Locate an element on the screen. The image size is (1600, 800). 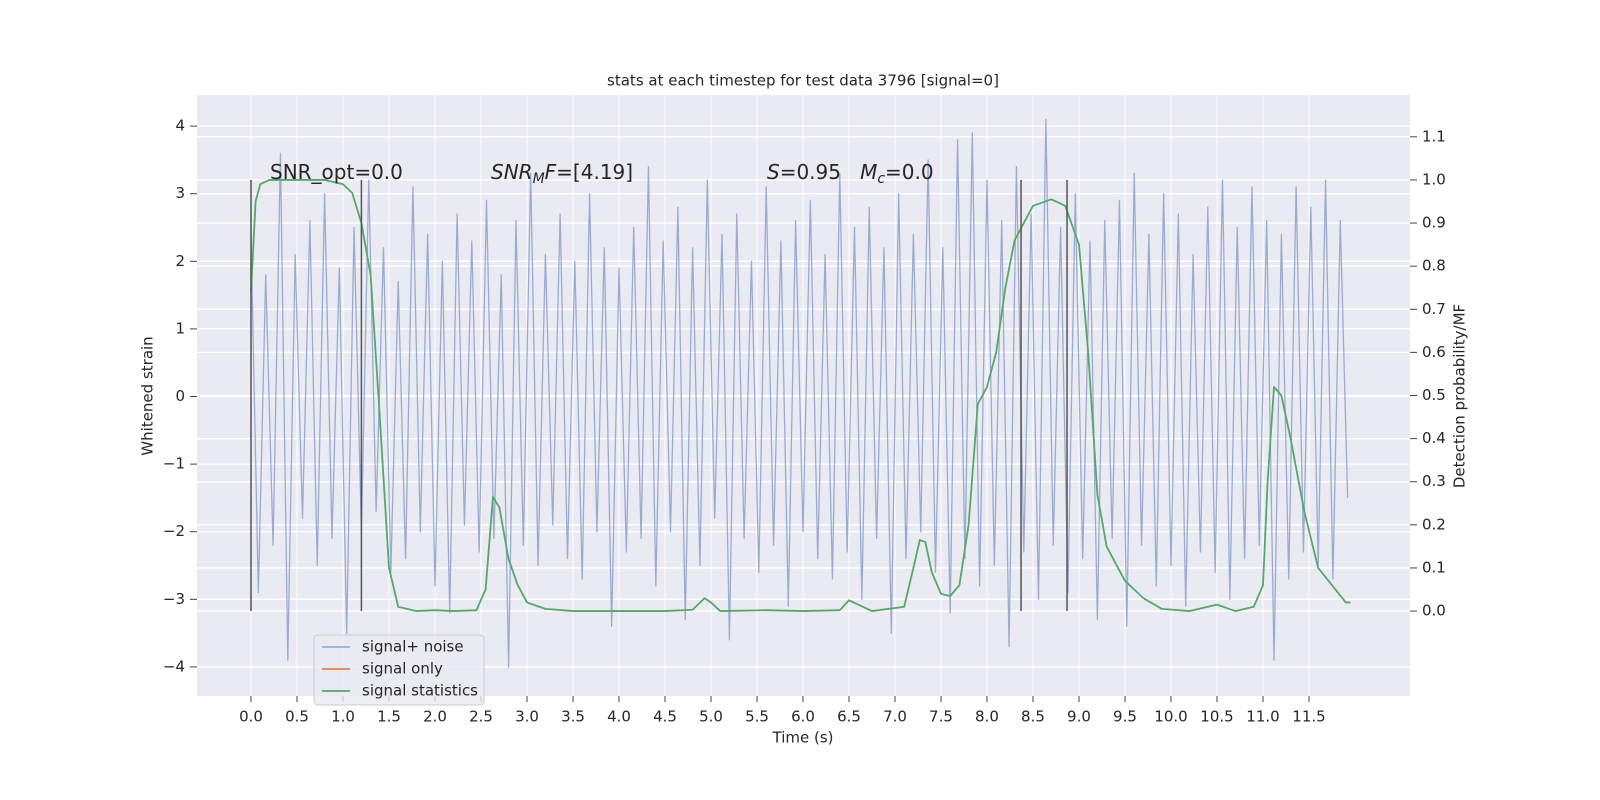
annotation: SNRMF=[4.19] is located at coordinates (562, 174).